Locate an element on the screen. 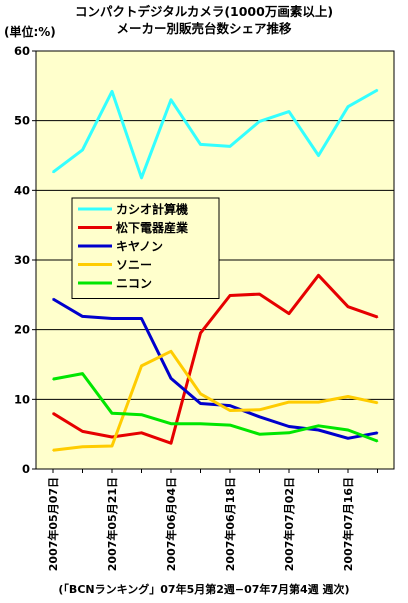  x-tick-label: 2007年07月02日 is located at coordinates (289, 524).